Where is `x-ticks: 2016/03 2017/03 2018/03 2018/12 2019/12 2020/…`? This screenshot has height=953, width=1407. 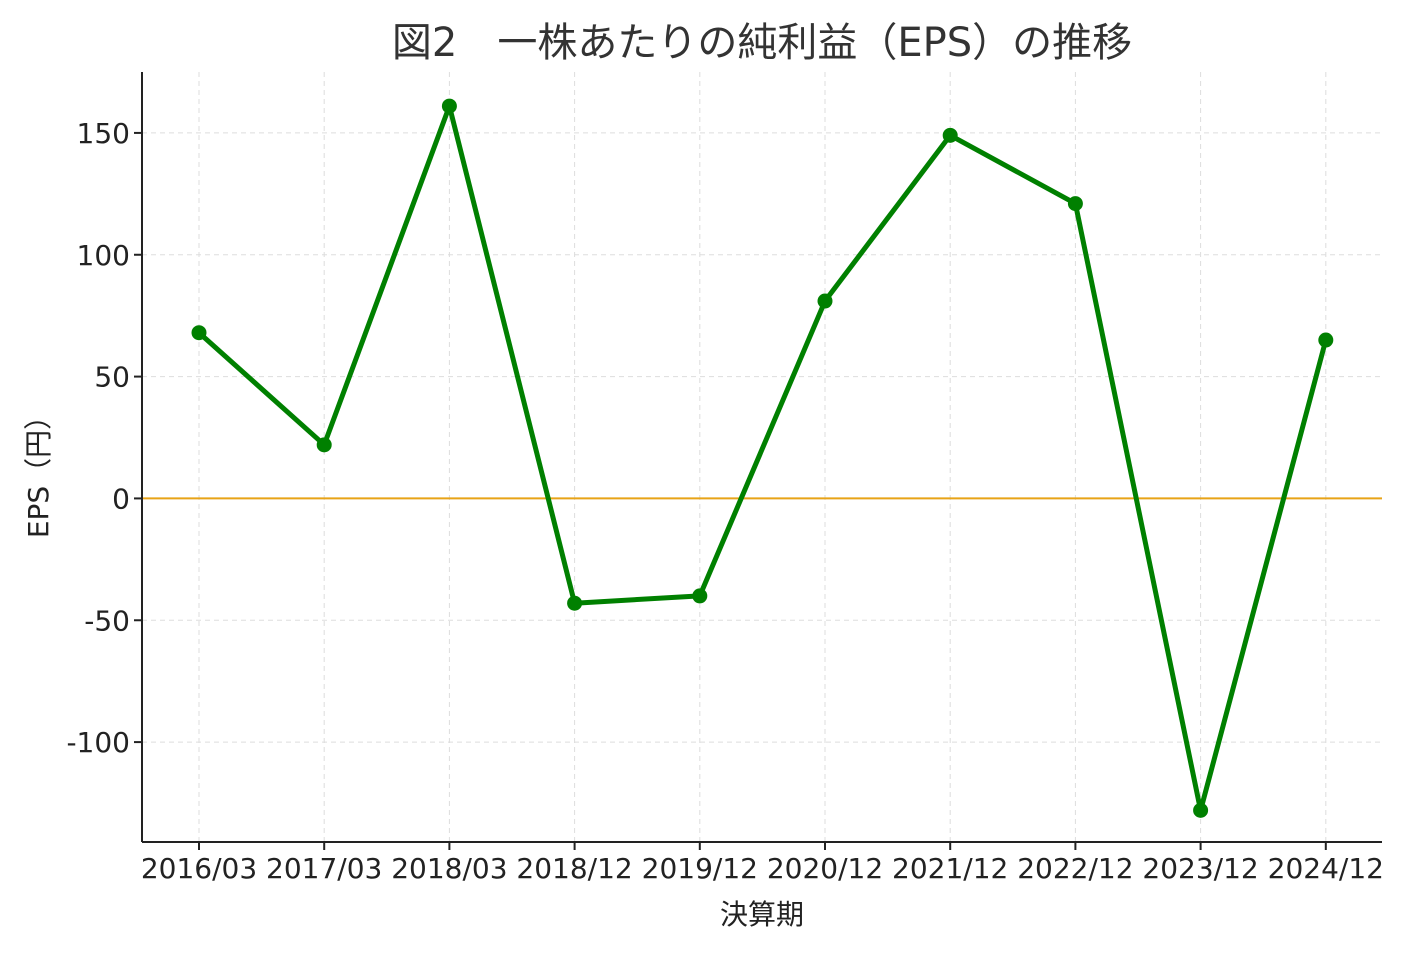 x-ticks: 2016/03 2017/03 2018/03 2018/12 2019/12 2020/… is located at coordinates (762, 863).